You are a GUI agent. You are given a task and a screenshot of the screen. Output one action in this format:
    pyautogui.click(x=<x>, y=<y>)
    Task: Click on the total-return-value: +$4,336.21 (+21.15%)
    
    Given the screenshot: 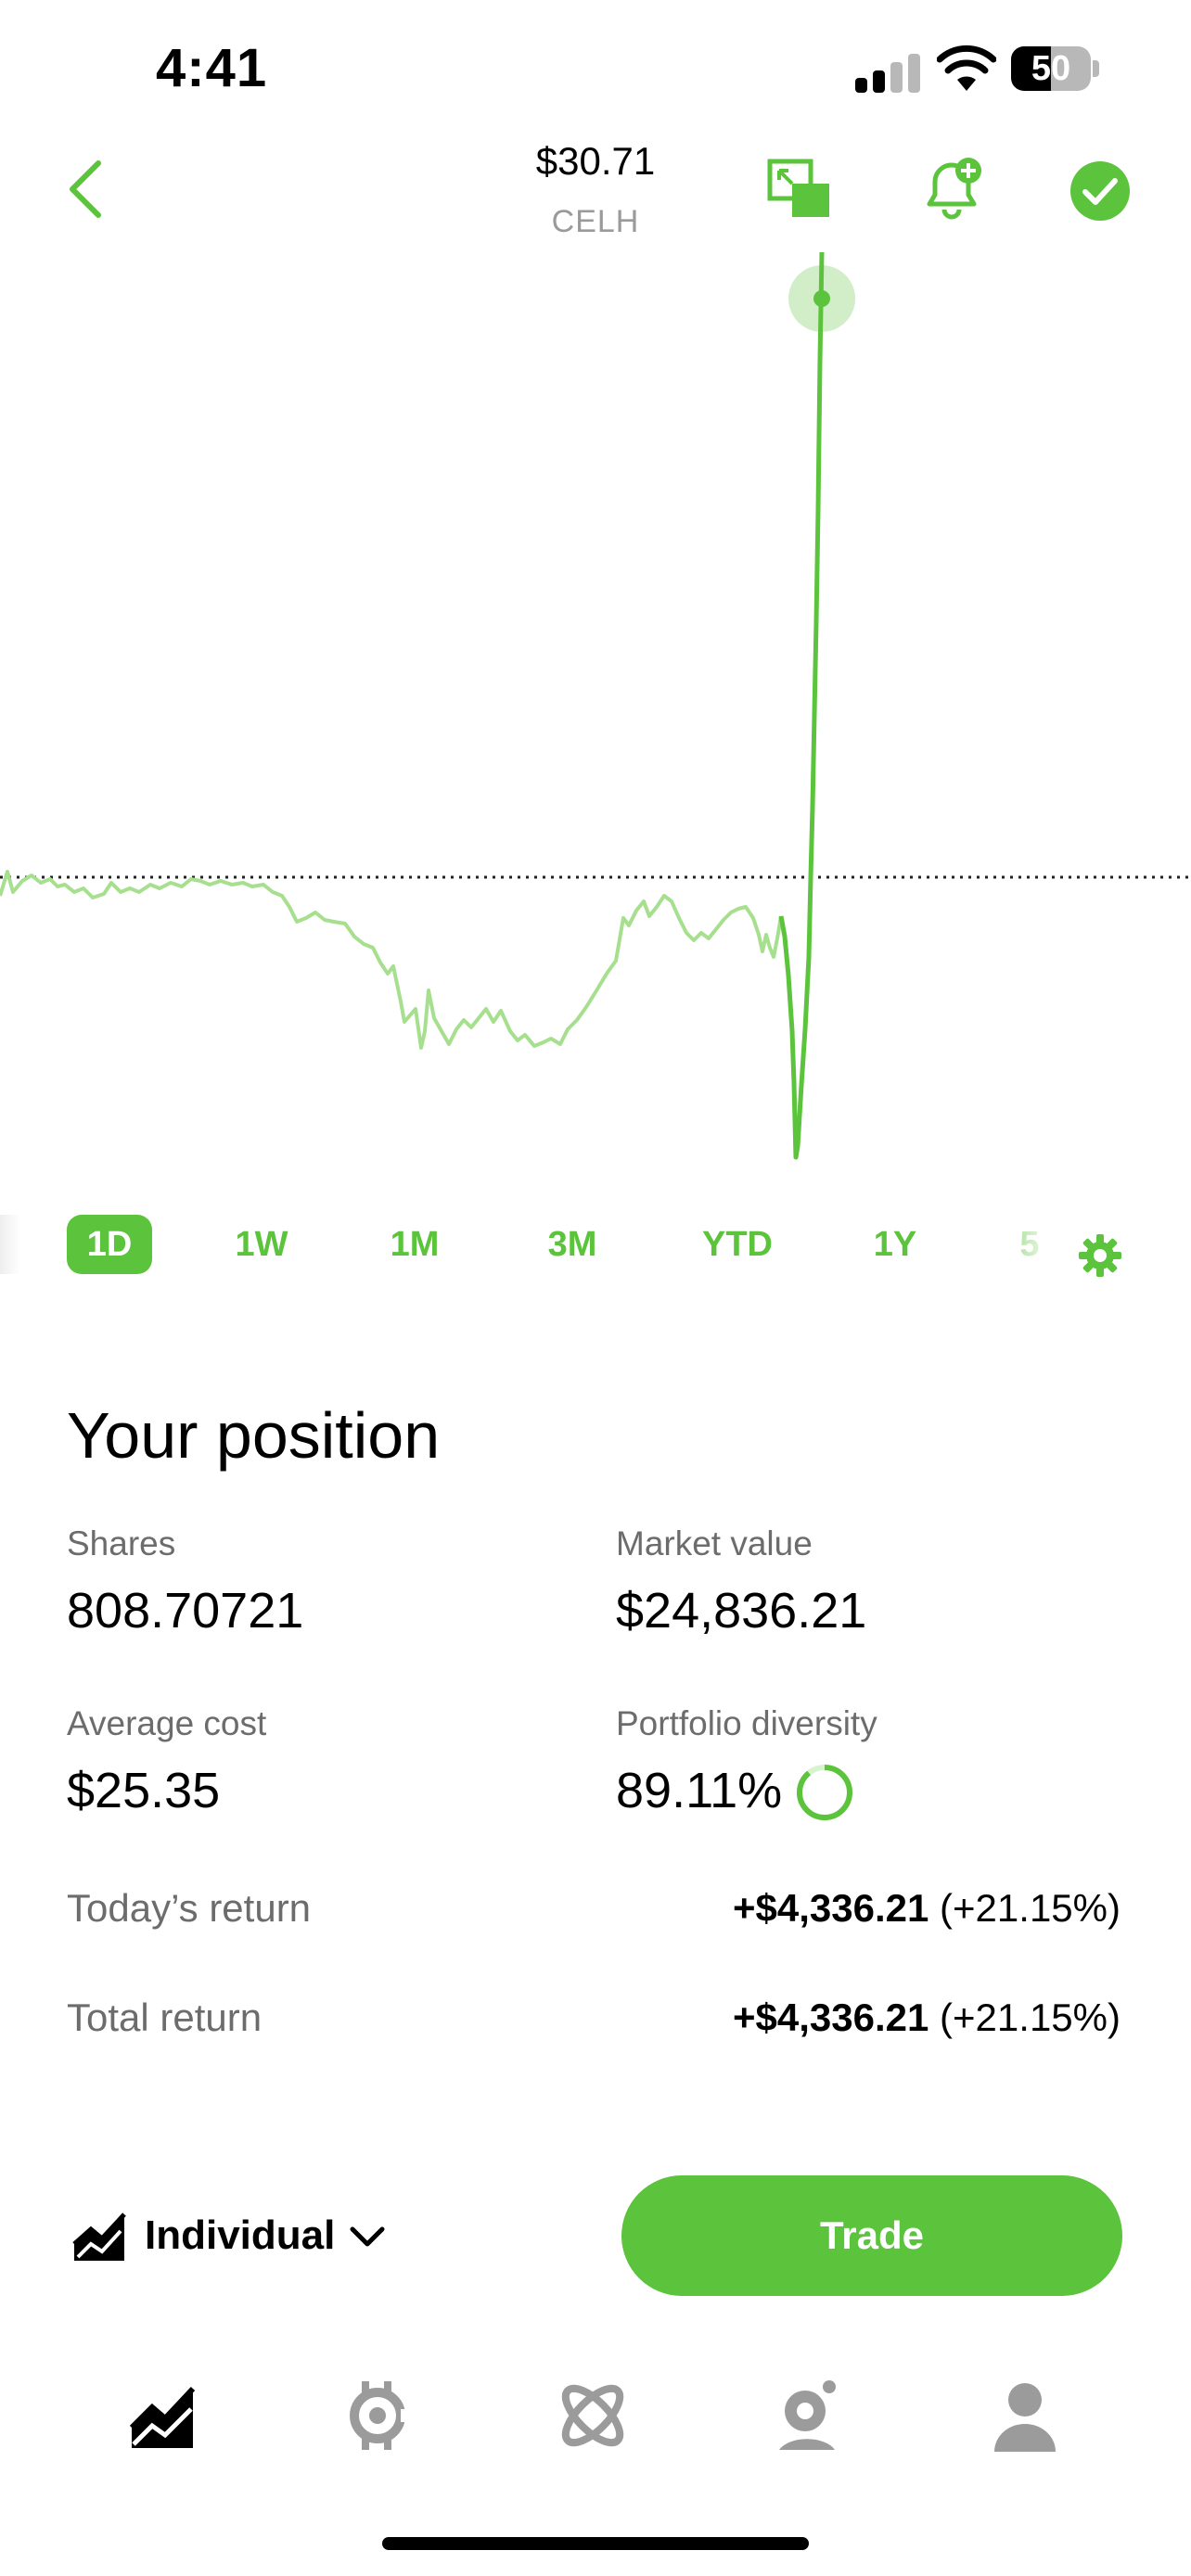 What is the action you would take?
    pyautogui.click(x=927, y=2018)
    